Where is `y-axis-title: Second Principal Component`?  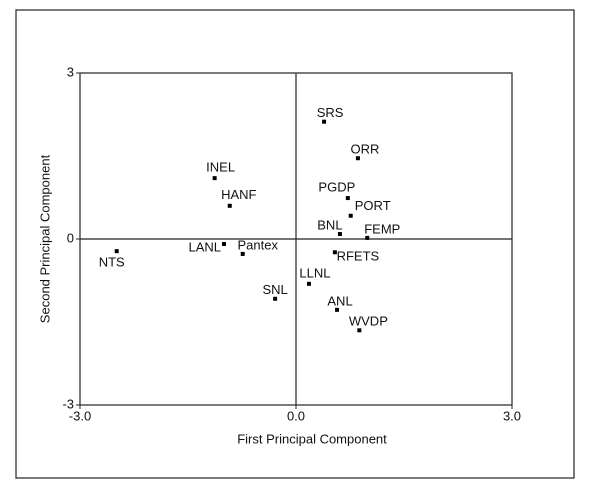
y-axis-title: Second Principal Component is located at coordinates (44, 238).